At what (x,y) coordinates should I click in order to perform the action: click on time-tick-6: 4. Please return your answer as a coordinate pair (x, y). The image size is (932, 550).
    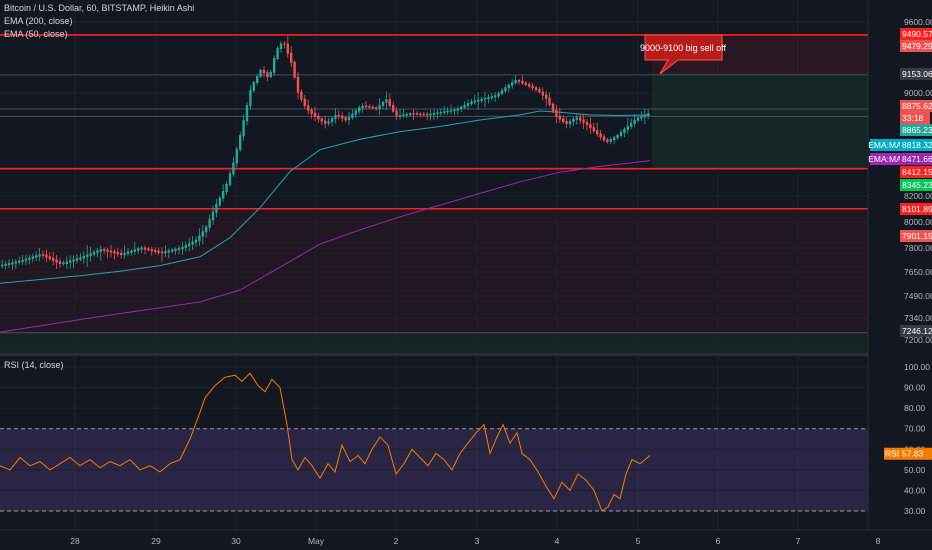
    Looking at the image, I should click on (557, 541).